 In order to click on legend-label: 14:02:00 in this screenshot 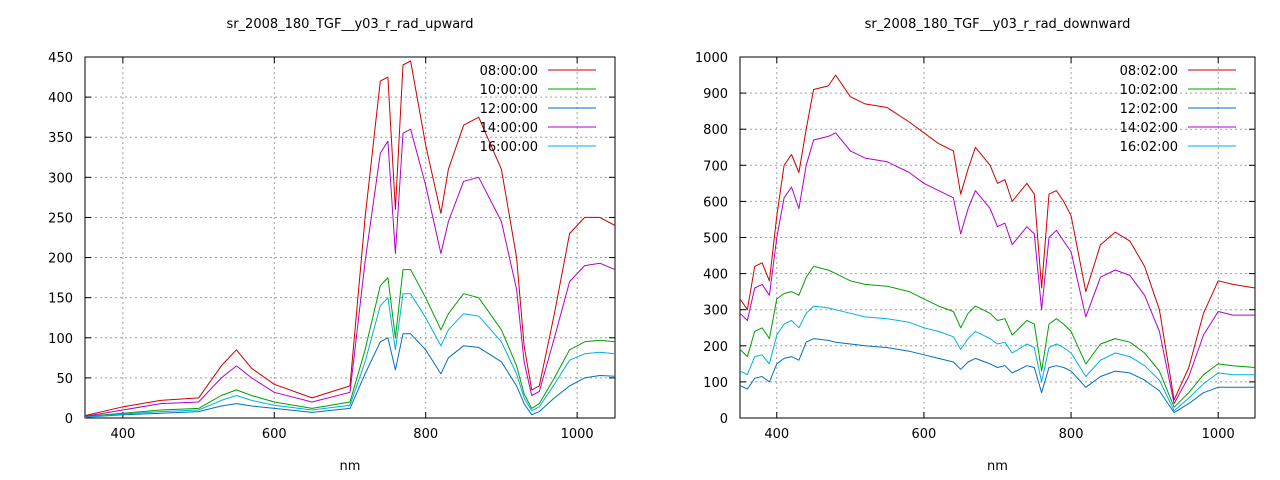, I will do `click(1149, 128)`.